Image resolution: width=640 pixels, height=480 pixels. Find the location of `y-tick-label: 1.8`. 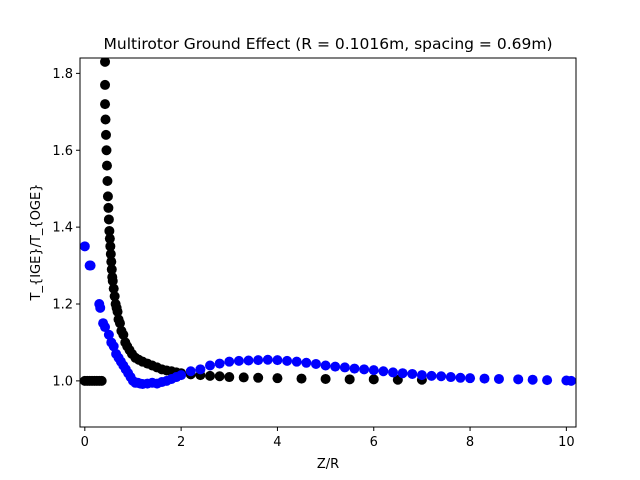

y-tick-label: 1.8 is located at coordinates (62, 74).